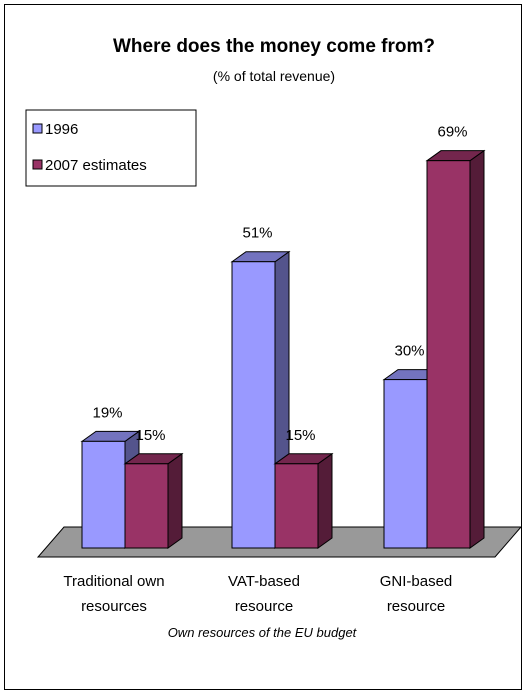 This screenshot has height=696, width=528. Describe the element at coordinates (257, 233) in the screenshot. I see `data-label-vat-1996: 51%` at that location.